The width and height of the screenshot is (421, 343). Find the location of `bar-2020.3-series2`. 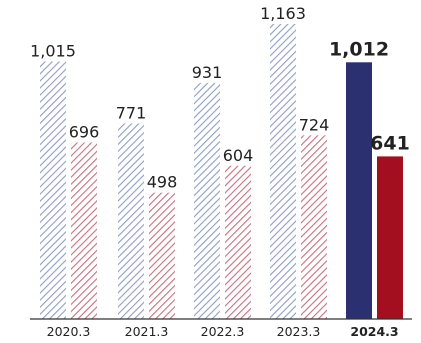

bar-2020.3-series2 is located at coordinates (84, 230).